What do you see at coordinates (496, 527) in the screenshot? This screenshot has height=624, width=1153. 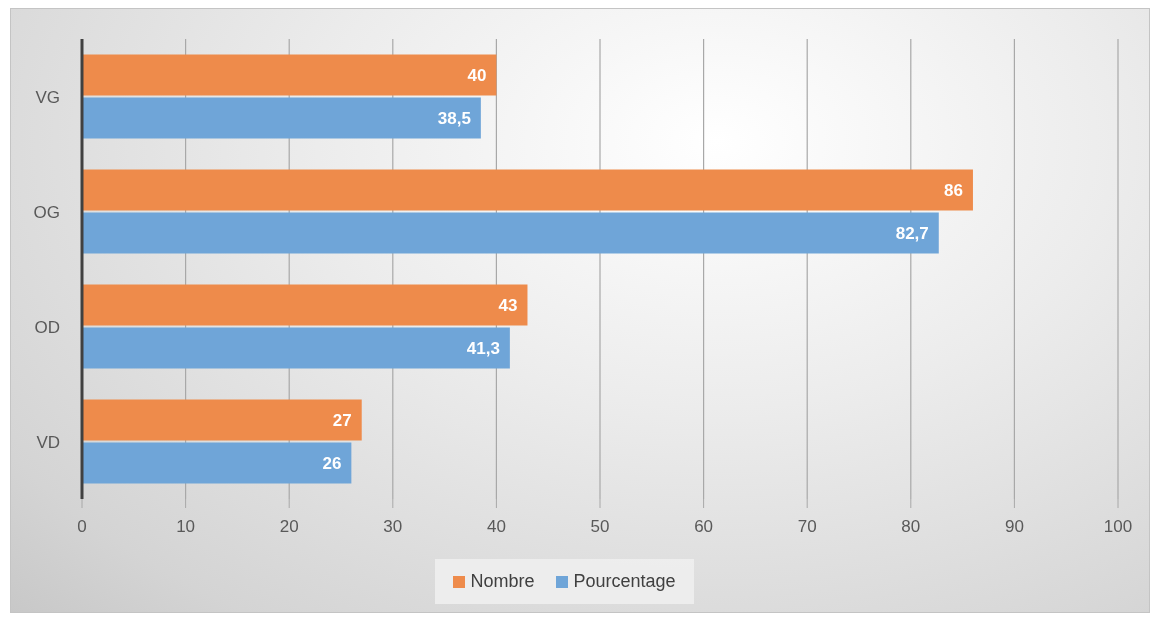 I see `x-tick-label: 40` at bounding box center [496, 527].